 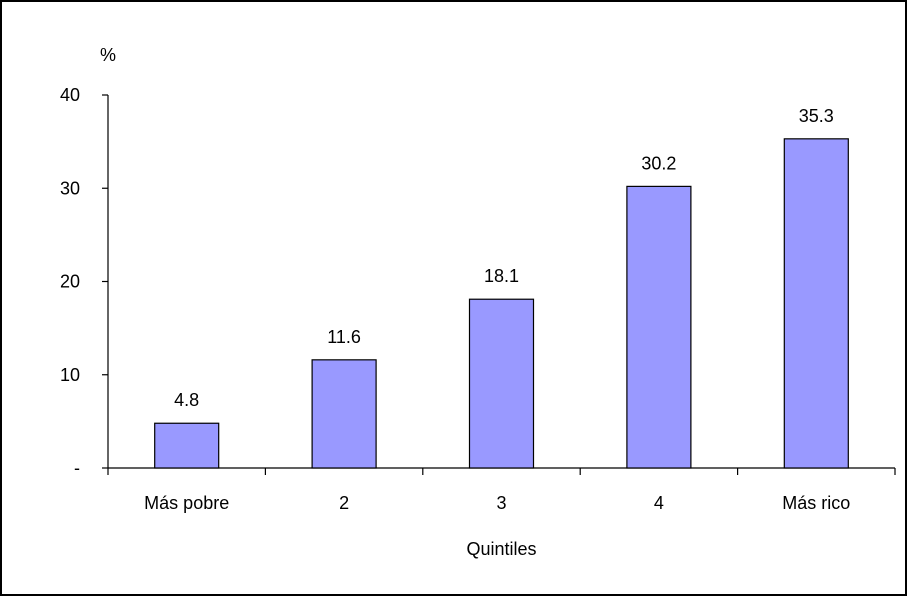 I want to click on y-tick-label: 20, so click(x=70, y=282).